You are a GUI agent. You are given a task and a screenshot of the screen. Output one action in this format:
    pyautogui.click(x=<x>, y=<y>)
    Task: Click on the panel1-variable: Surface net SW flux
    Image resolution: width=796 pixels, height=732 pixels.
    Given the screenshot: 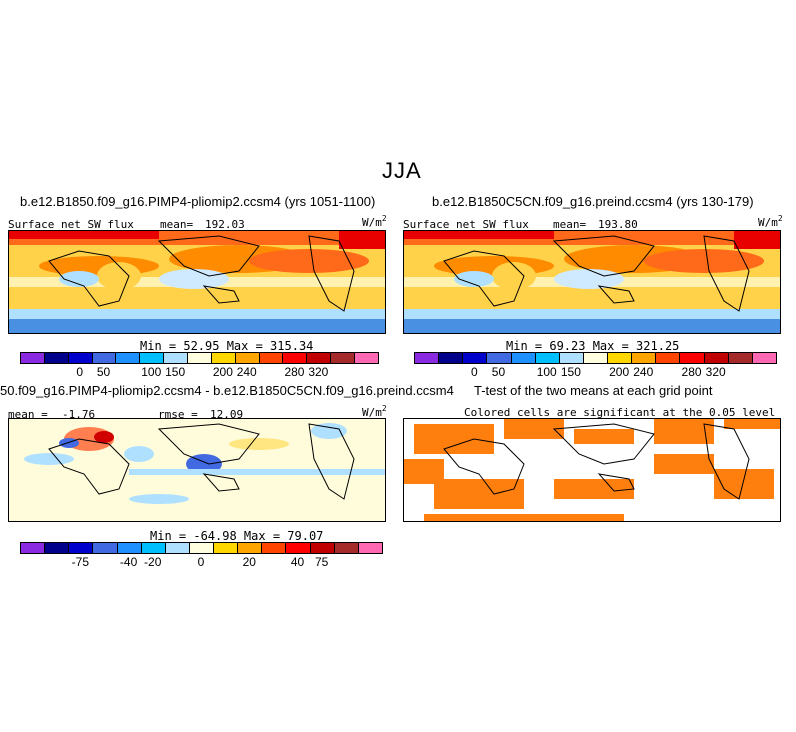 What is the action you would take?
    pyautogui.click(x=71, y=224)
    